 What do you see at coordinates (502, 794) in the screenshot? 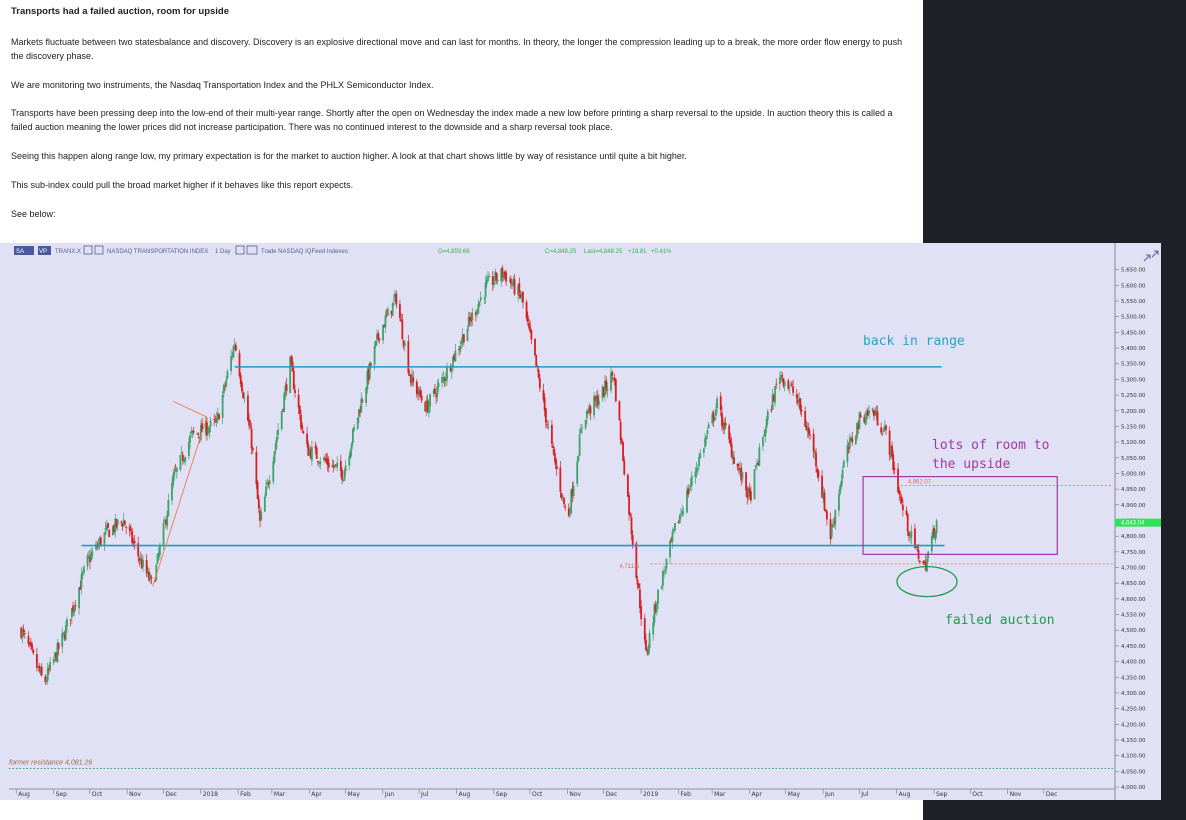
I see `x-tick-label: Sep` at bounding box center [502, 794].